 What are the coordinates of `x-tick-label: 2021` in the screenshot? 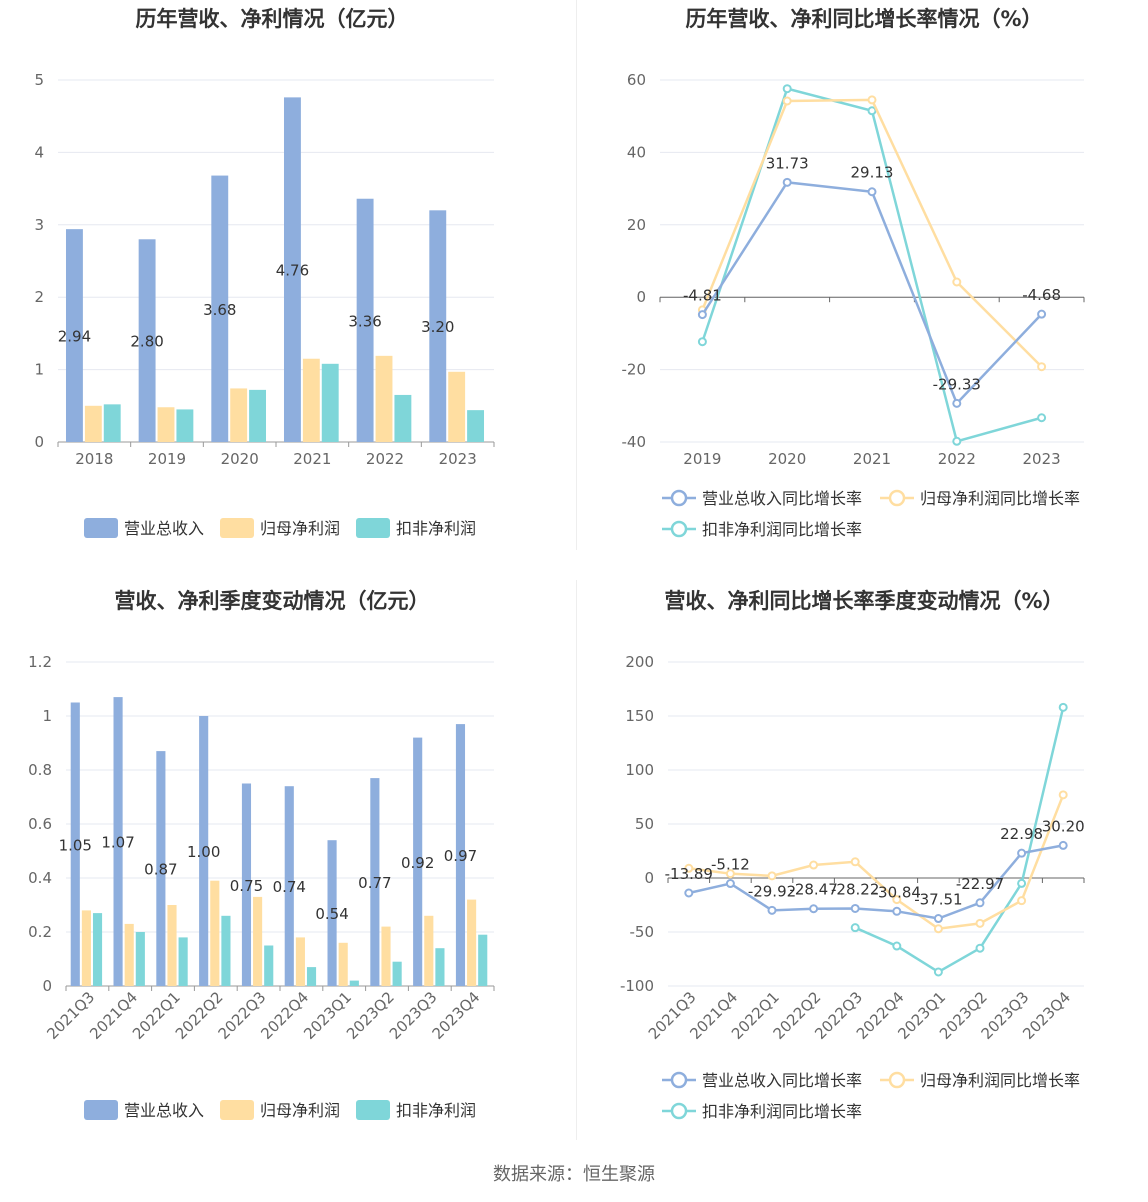 It's located at (312, 459).